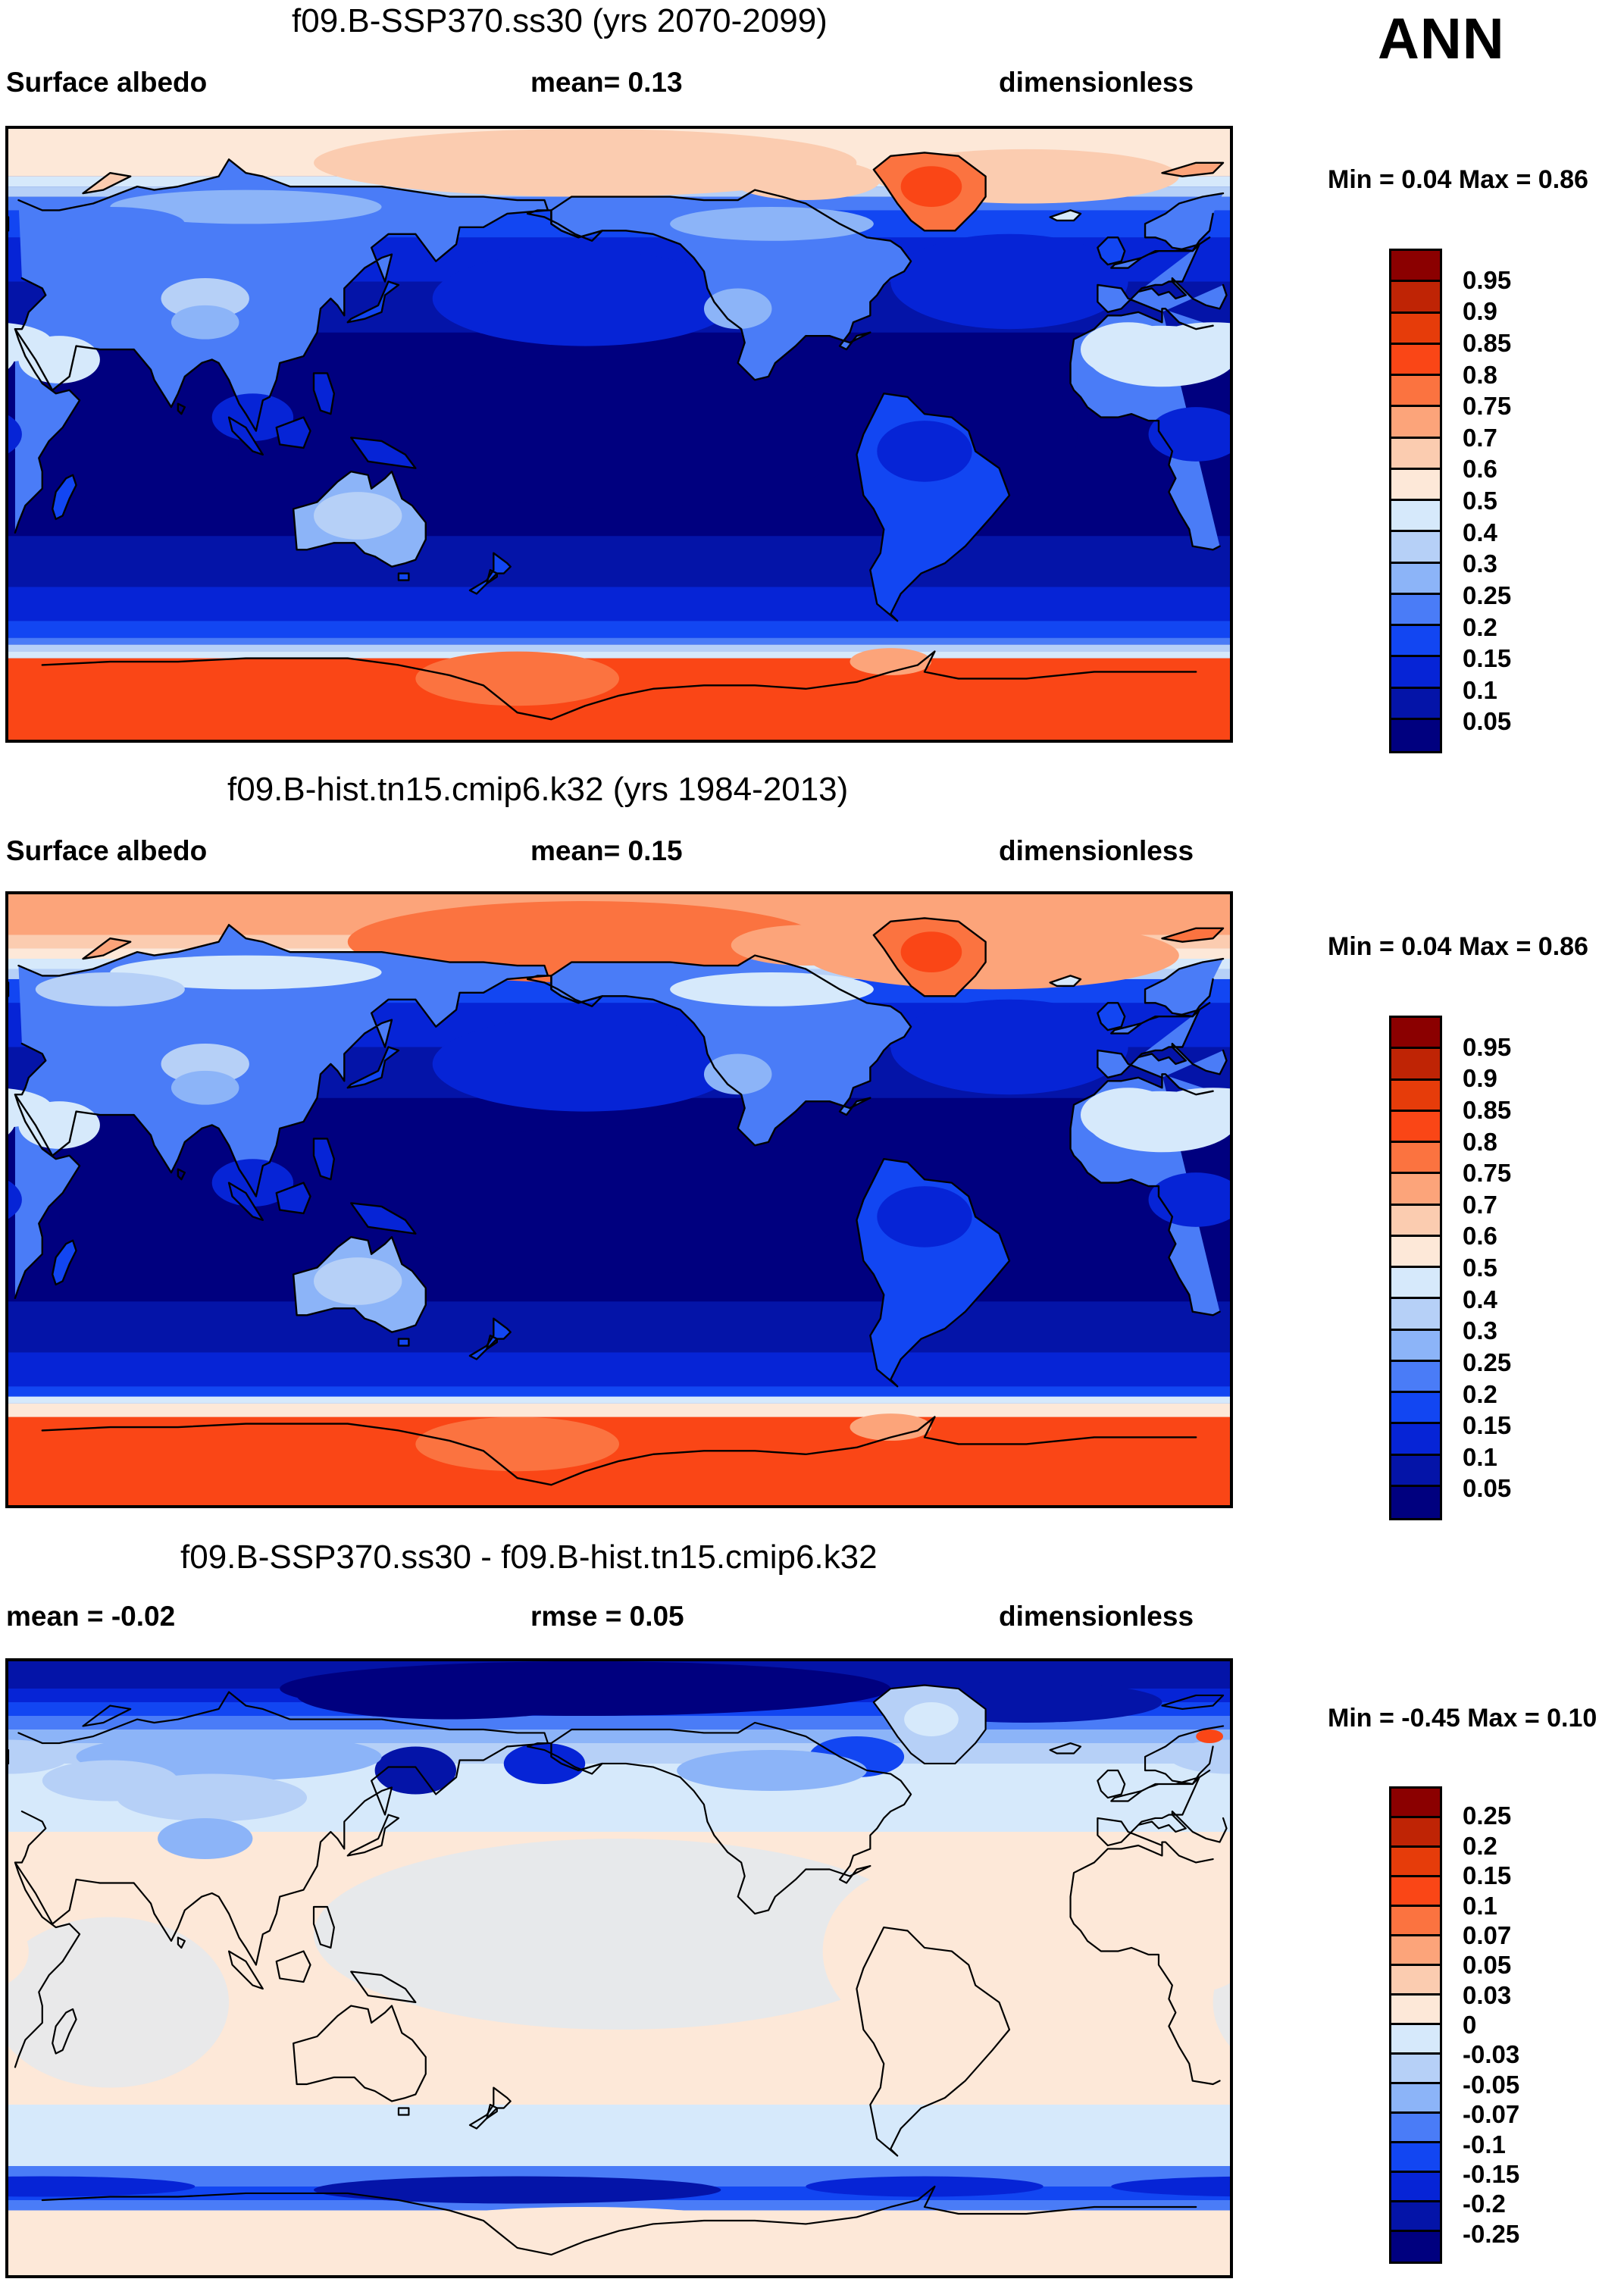 The width and height of the screenshot is (1624, 2282). What do you see at coordinates (1484, 2204) in the screenshot?
I see `colorbar-tick-label: -0.2` at bounding box center [1484, 2204].